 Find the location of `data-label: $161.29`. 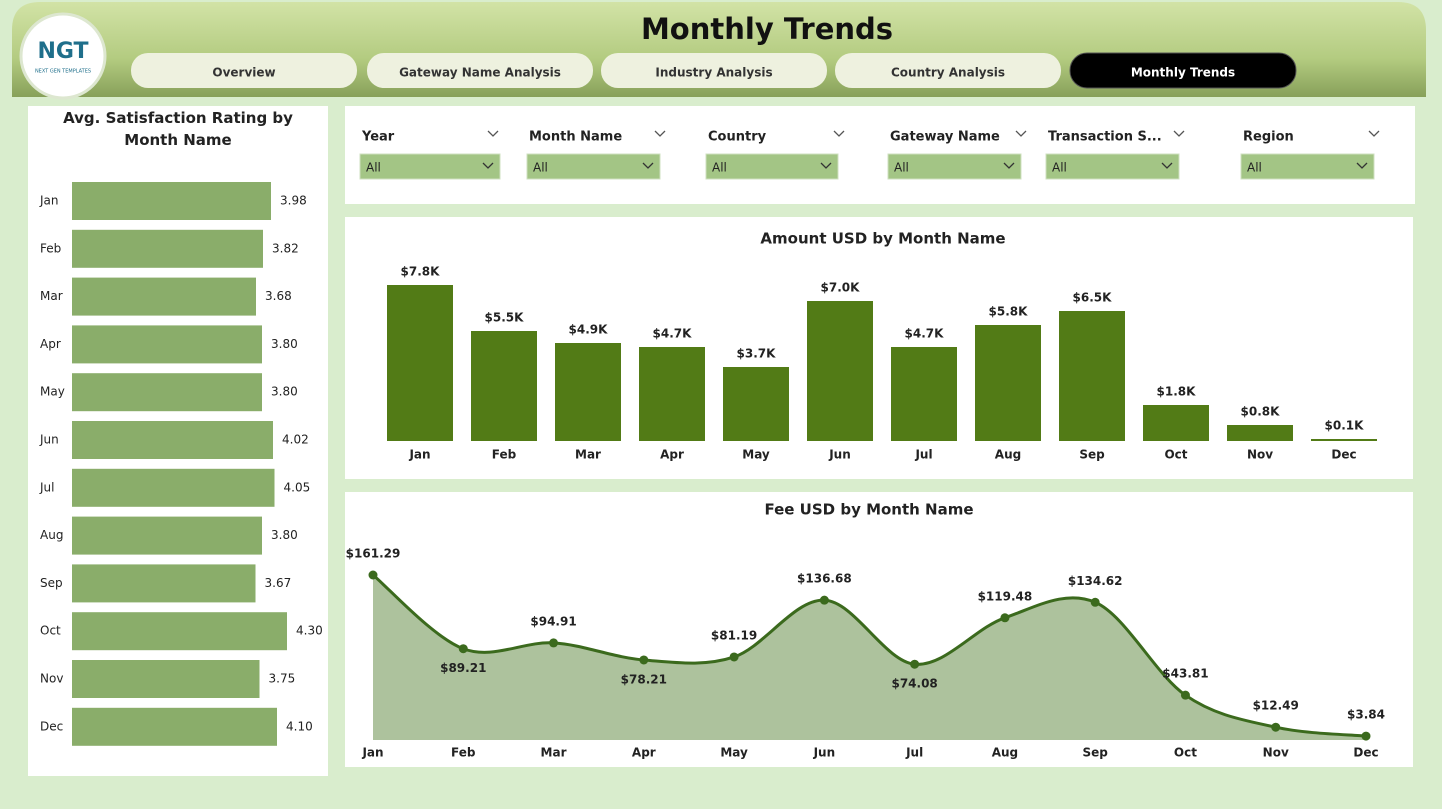

data-label: $161.29 is located at coordinates (373, 554).